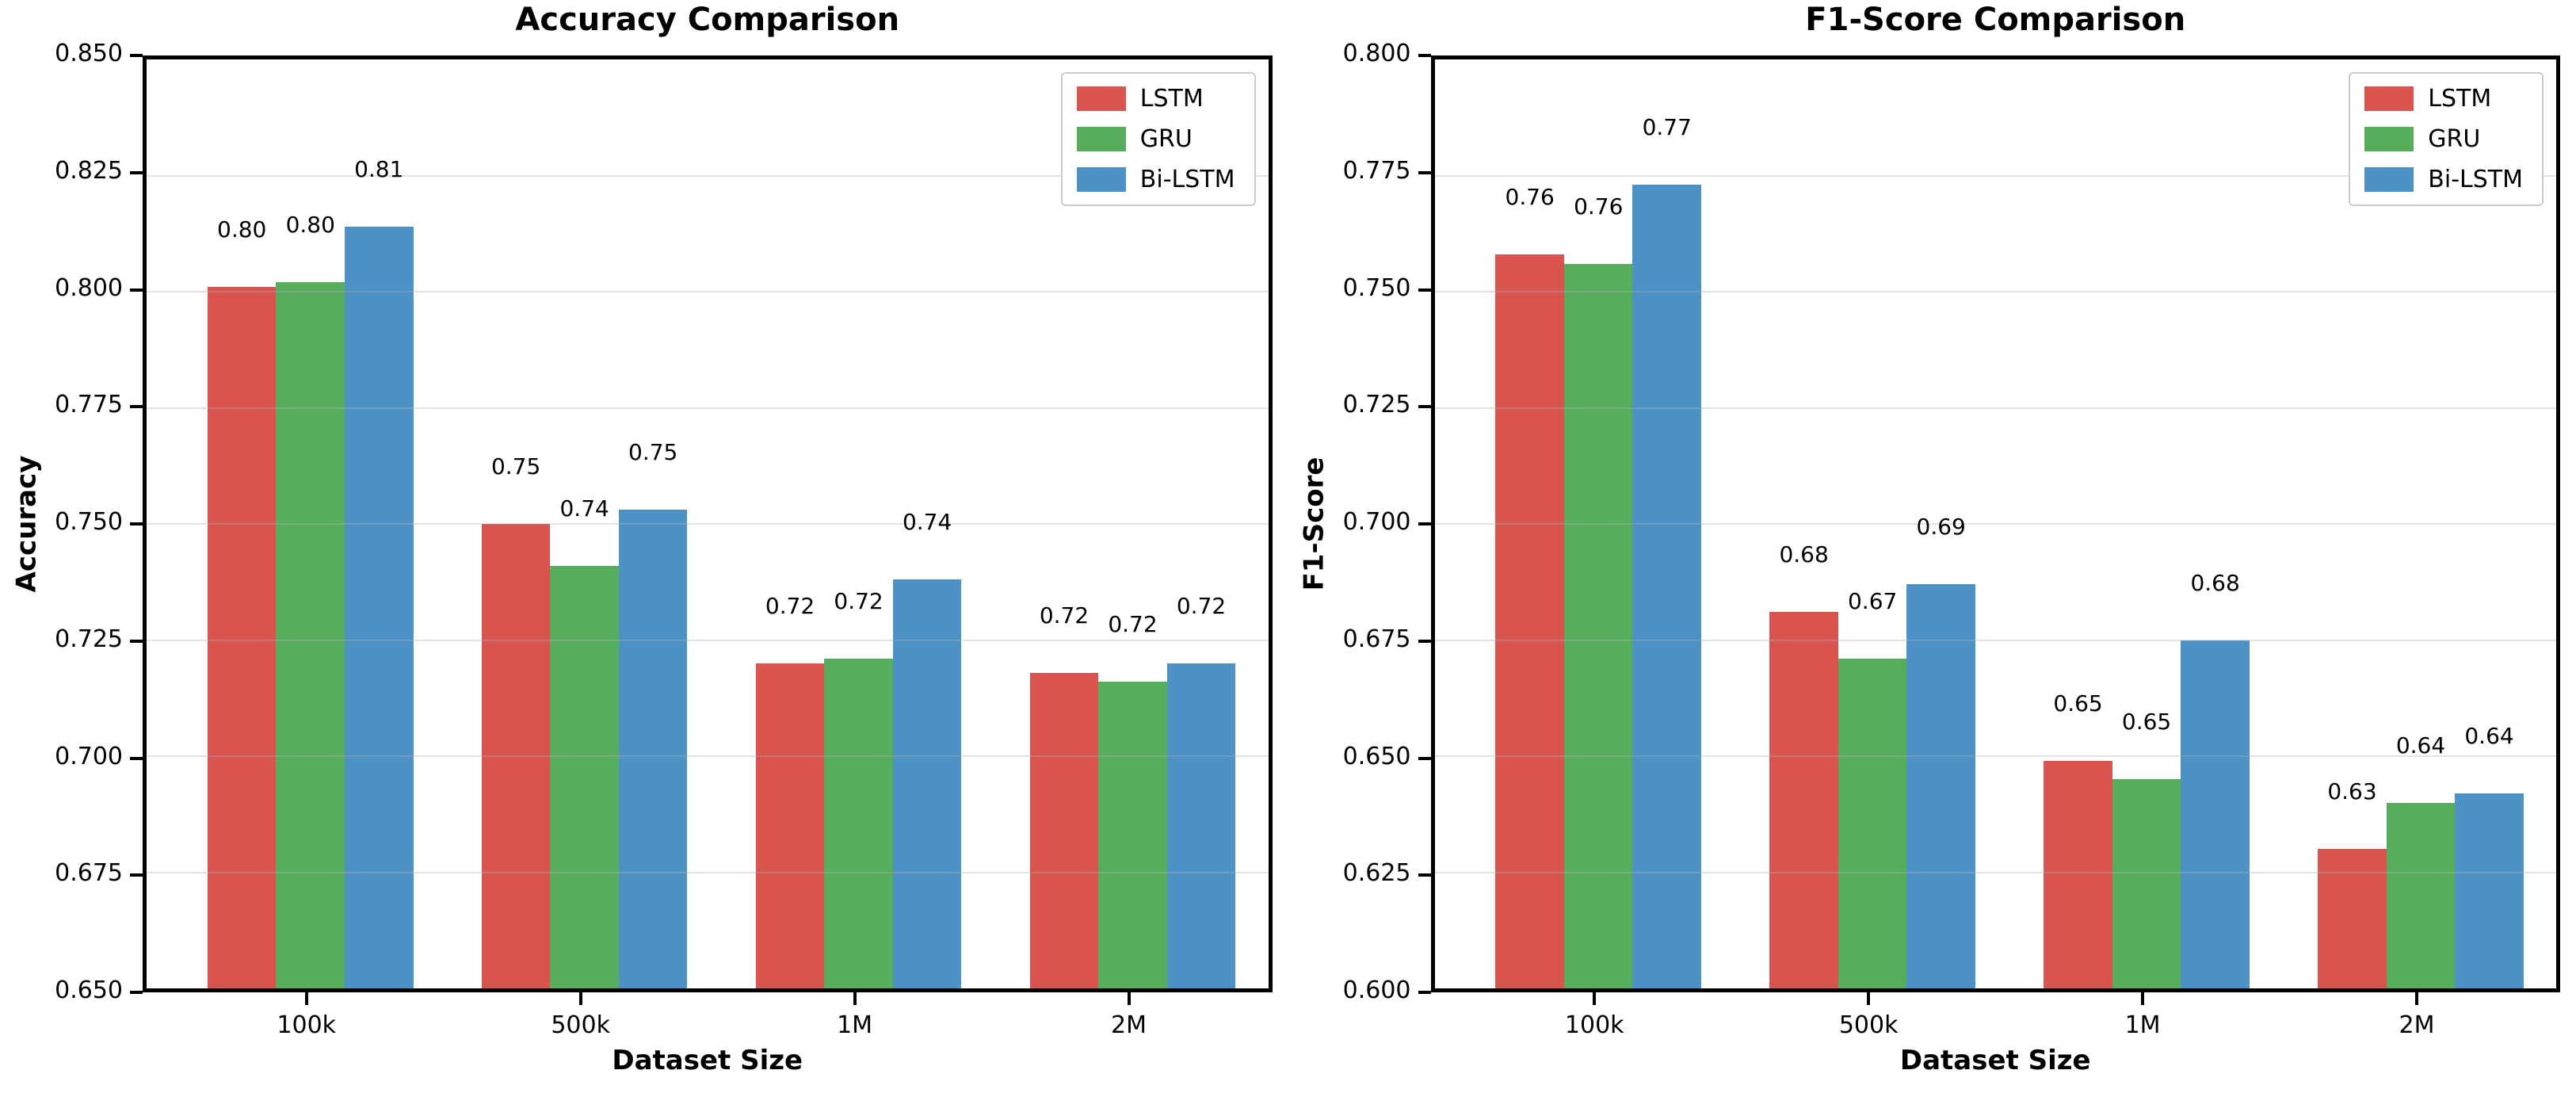 Image resolution: width=2576 pixels, height=1093 pixels. Describe the element at coordinates (2417, 1025) in the screenshot. I see `x-tick-label: 2M` at that location.